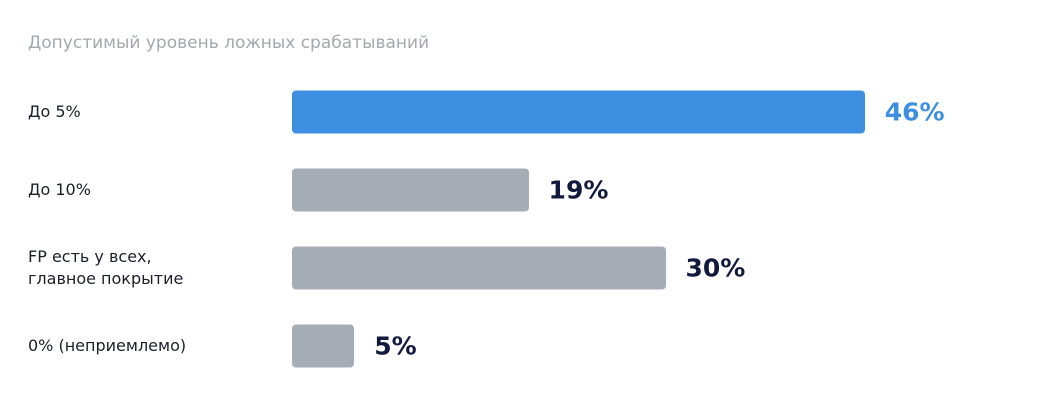 This screenshot has height=400, width=1055. What do you see at coordinates (395, 346) in the screenshot?
I see `value-label: 5%` at bounding box center [395, 346].